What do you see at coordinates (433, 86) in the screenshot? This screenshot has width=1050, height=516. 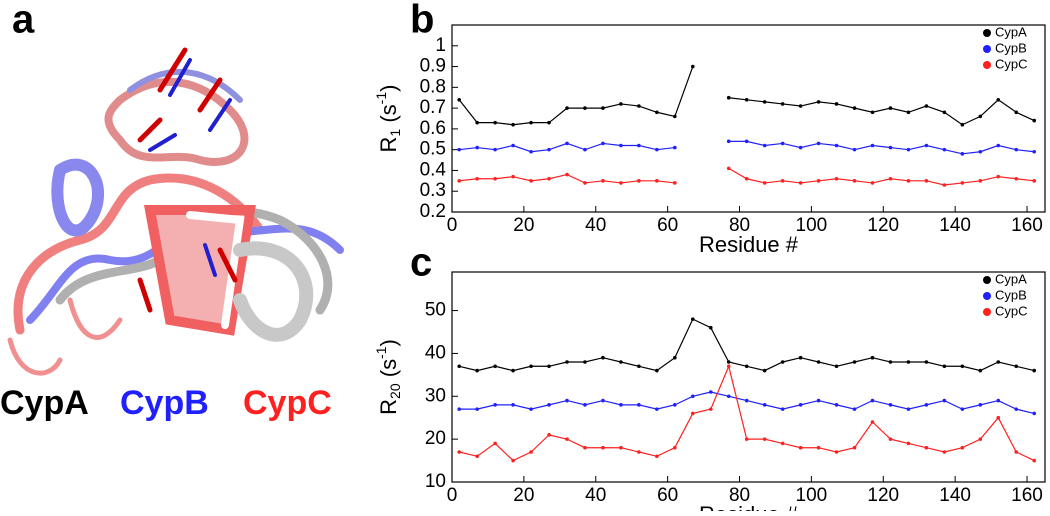 I see `y-tick-label: 0.8` at bounding box center [433, 86].